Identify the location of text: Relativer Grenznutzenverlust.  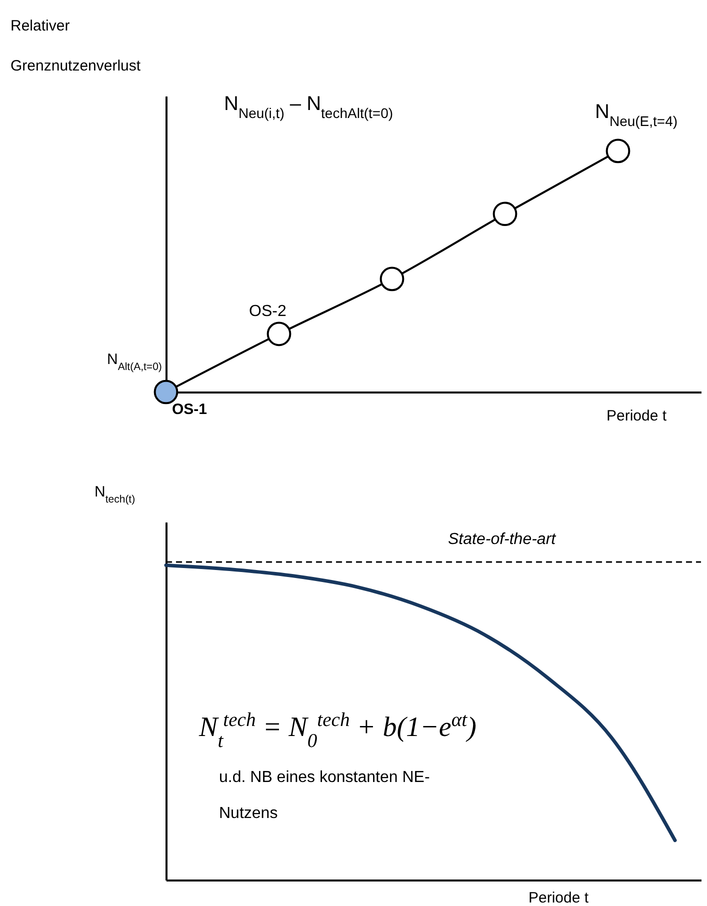
(75, 46).